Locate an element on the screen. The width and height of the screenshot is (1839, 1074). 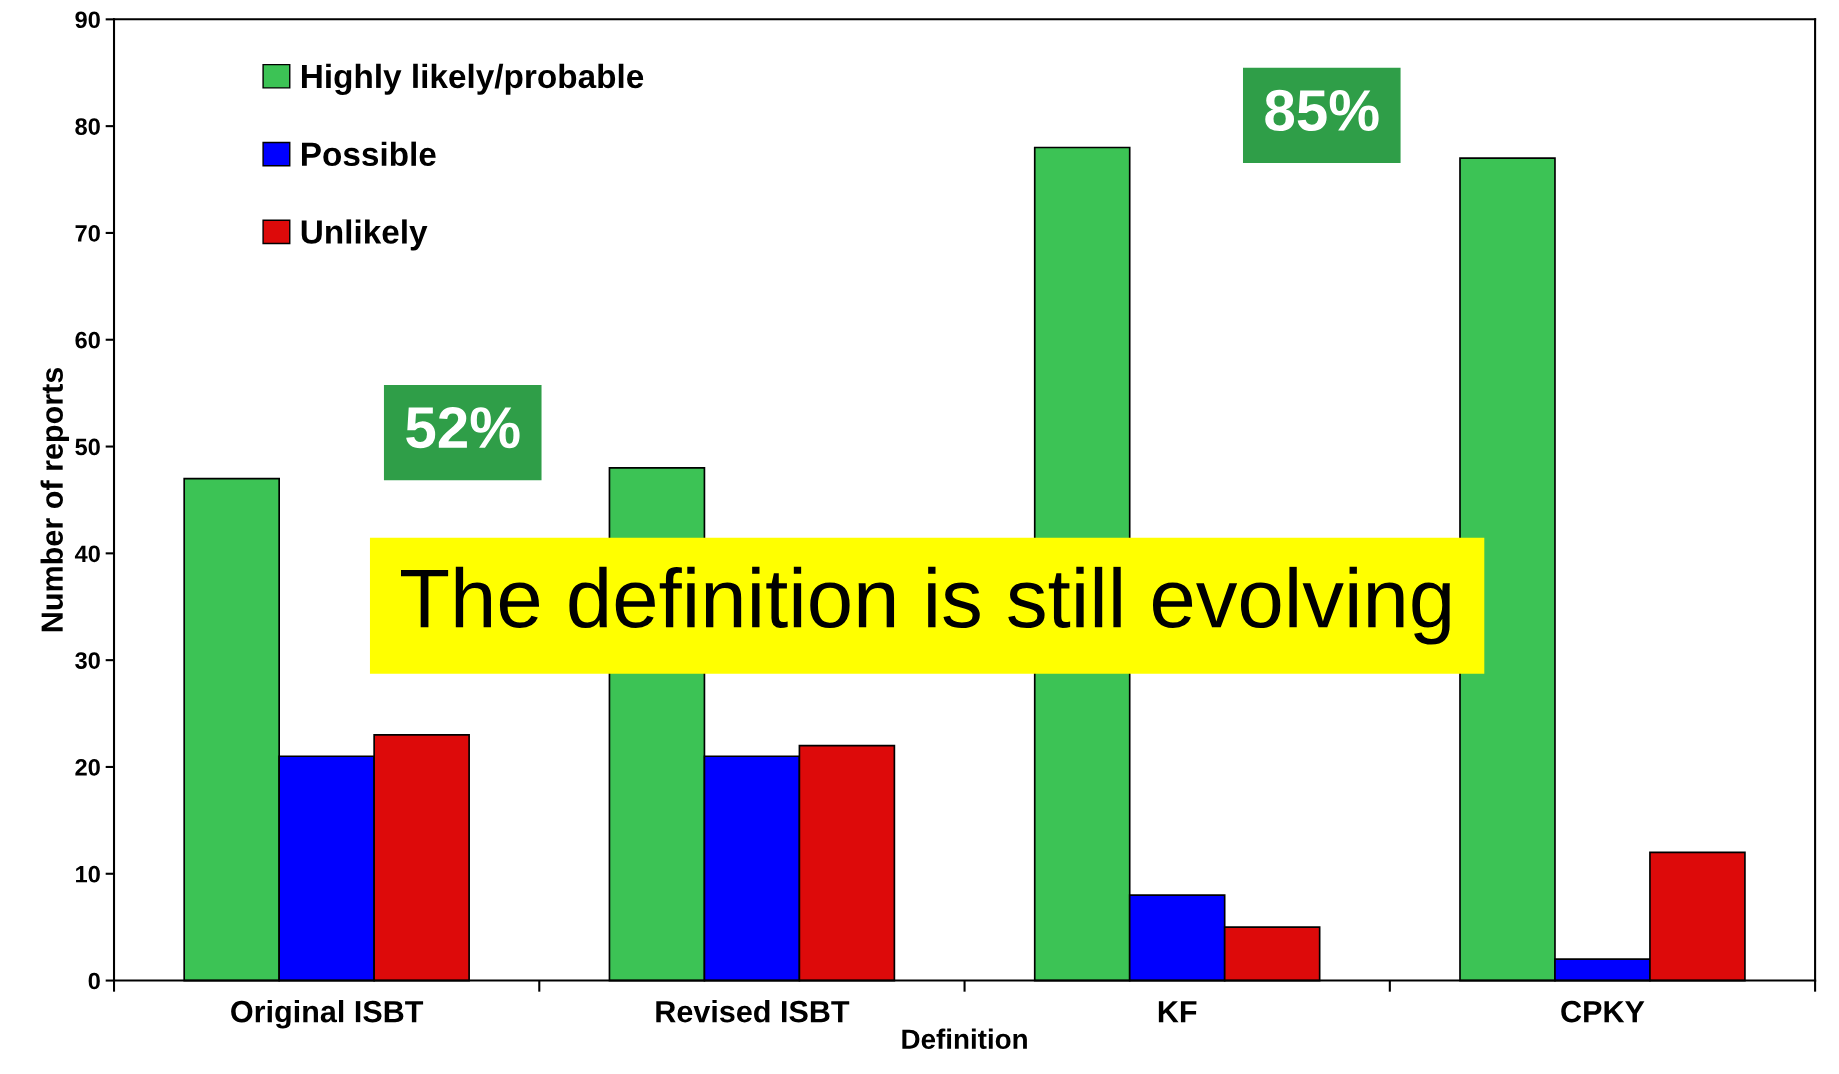
y-tick-label: 50 is located at coordinates (87, 447).